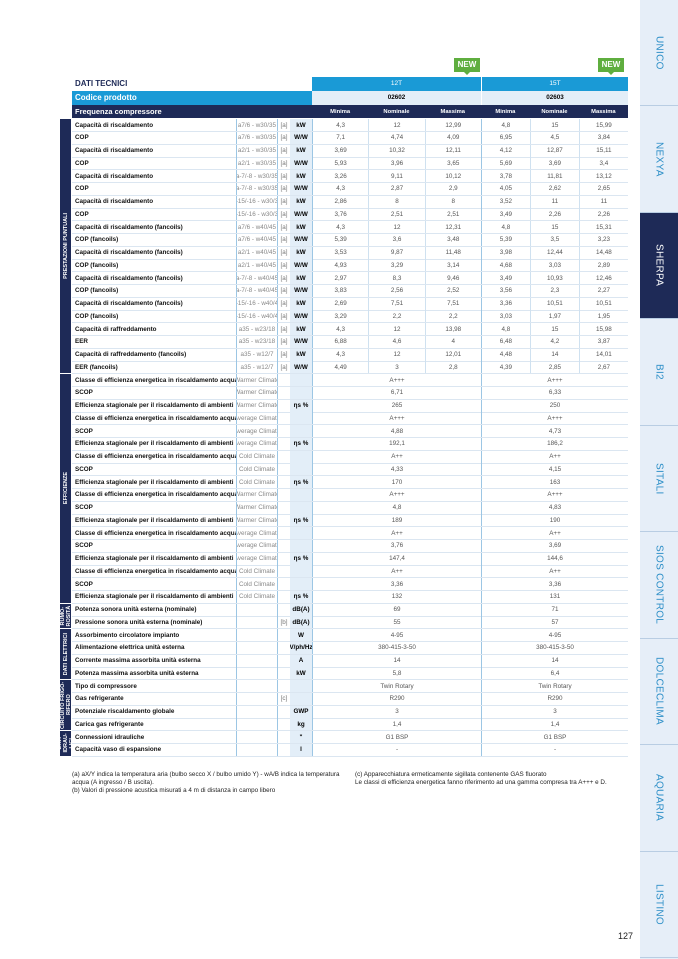 The width and height of the screenshot is (678, 959). What do you see at coordinates (554, 507) in the screenshot?
I see `value-15t: 4,83` at bounding box center [554, 507].